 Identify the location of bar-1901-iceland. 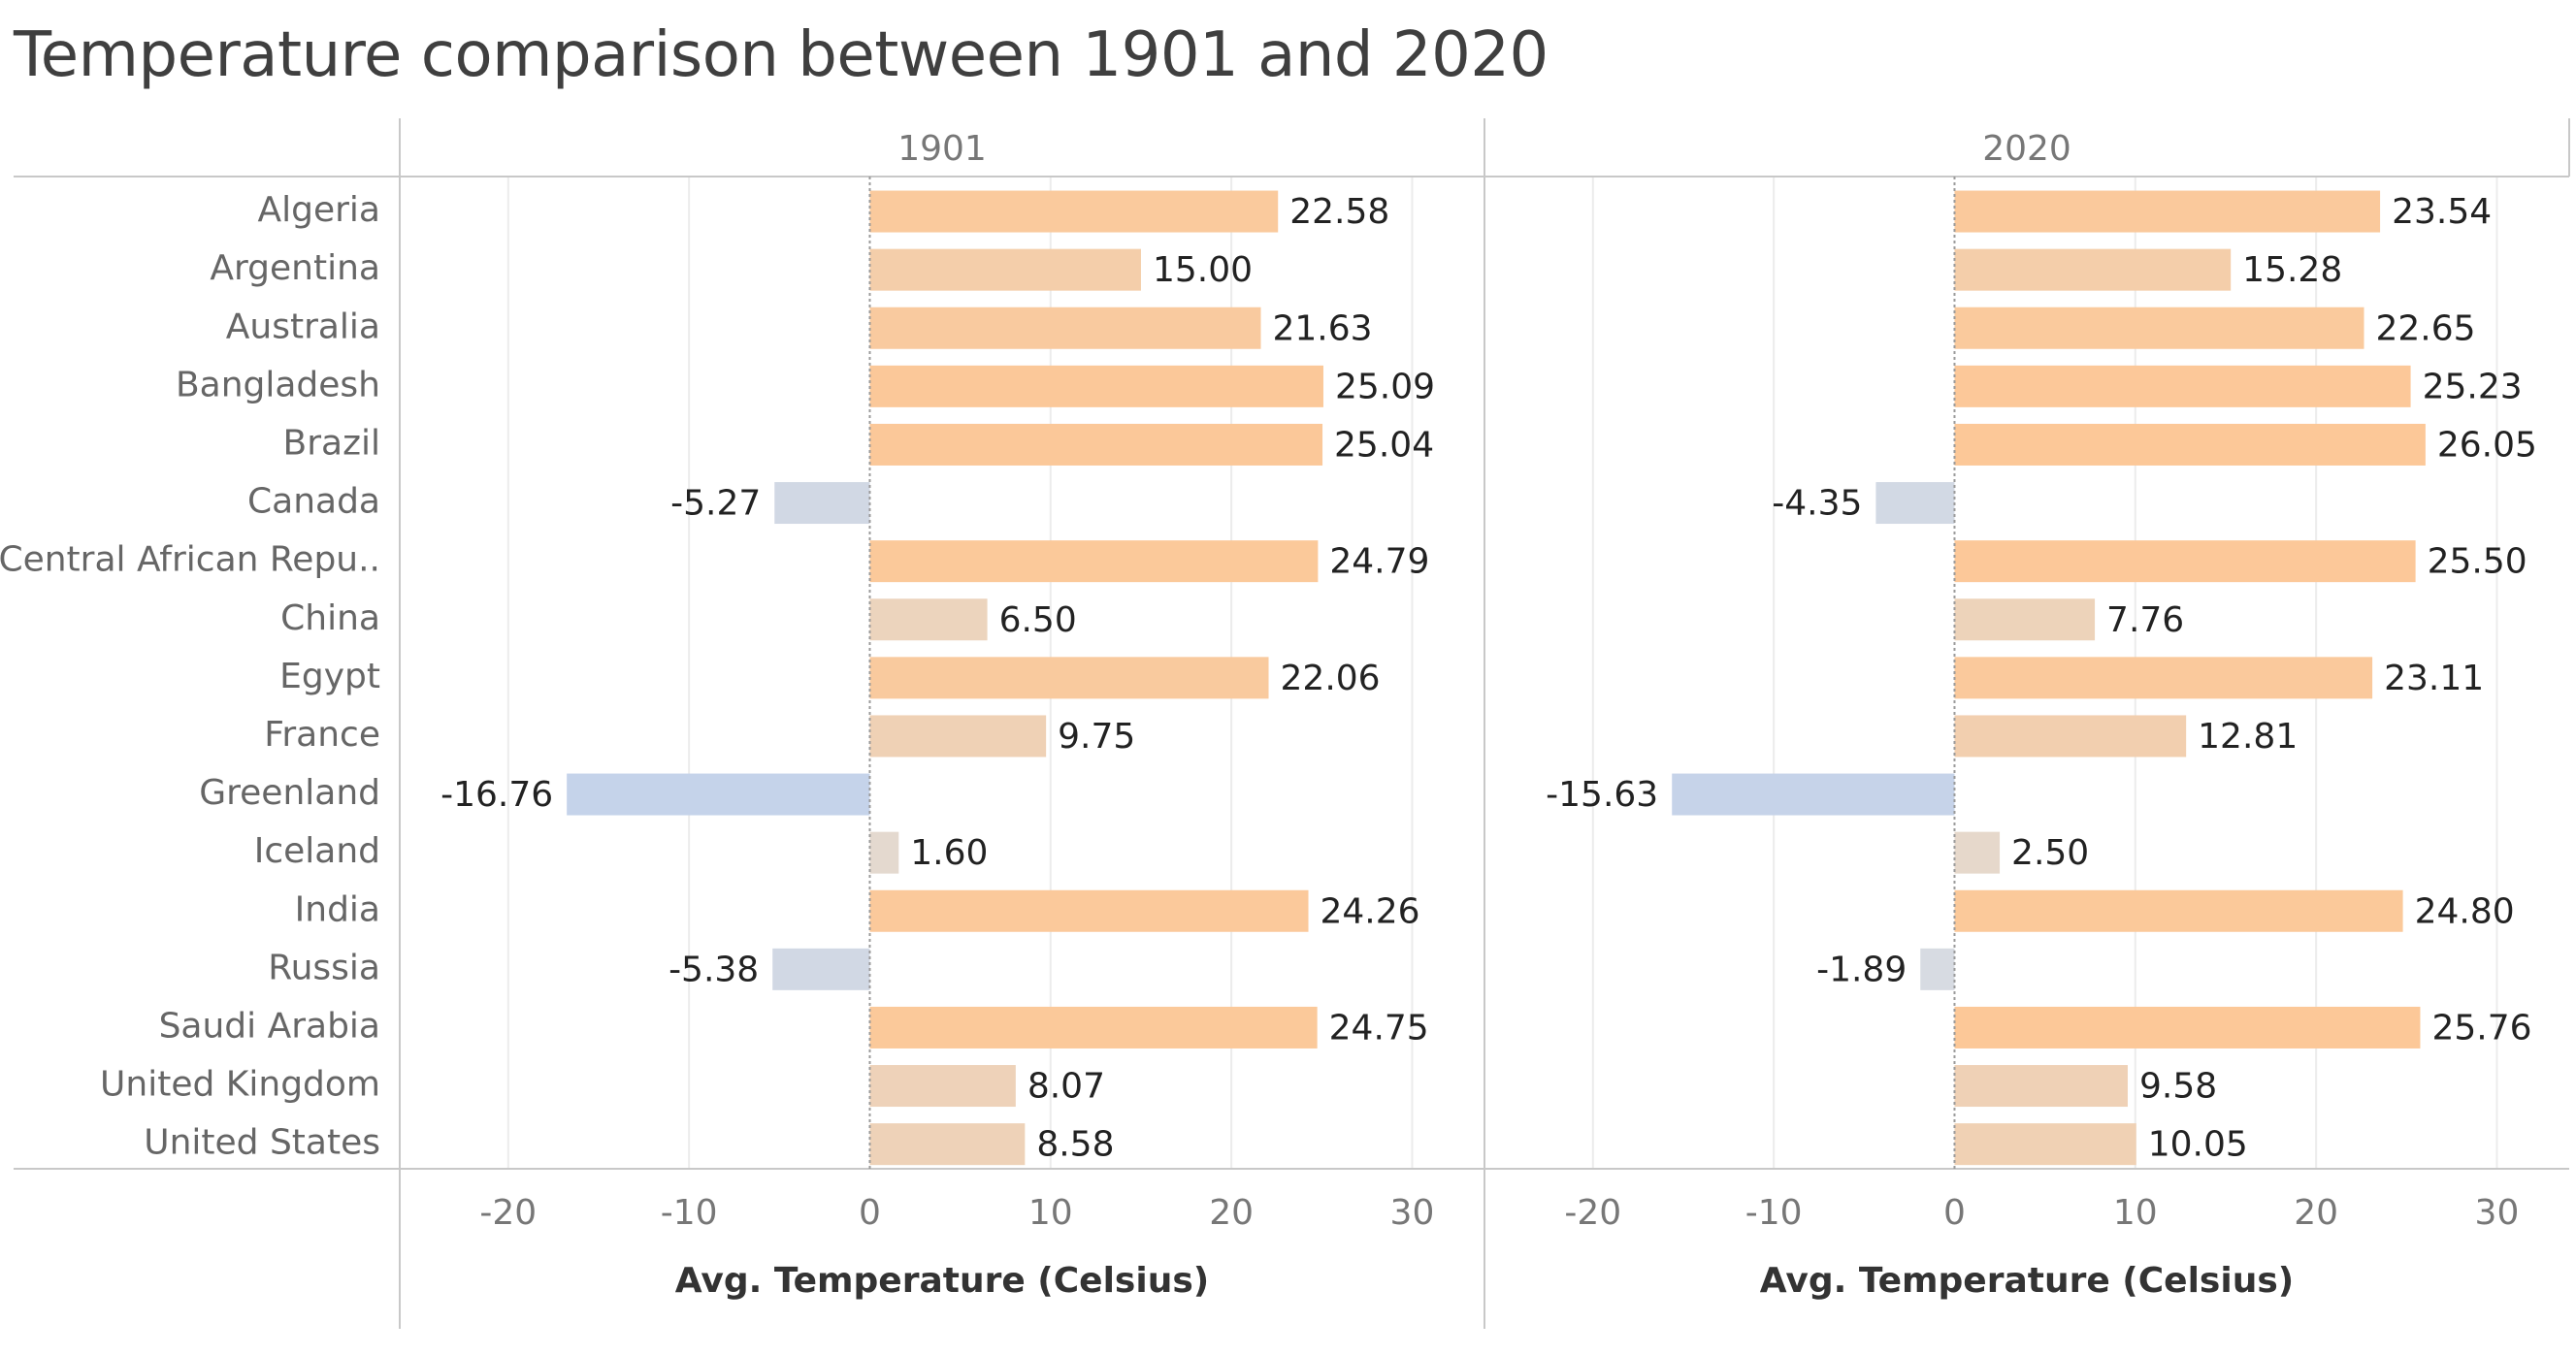
(884, 852).